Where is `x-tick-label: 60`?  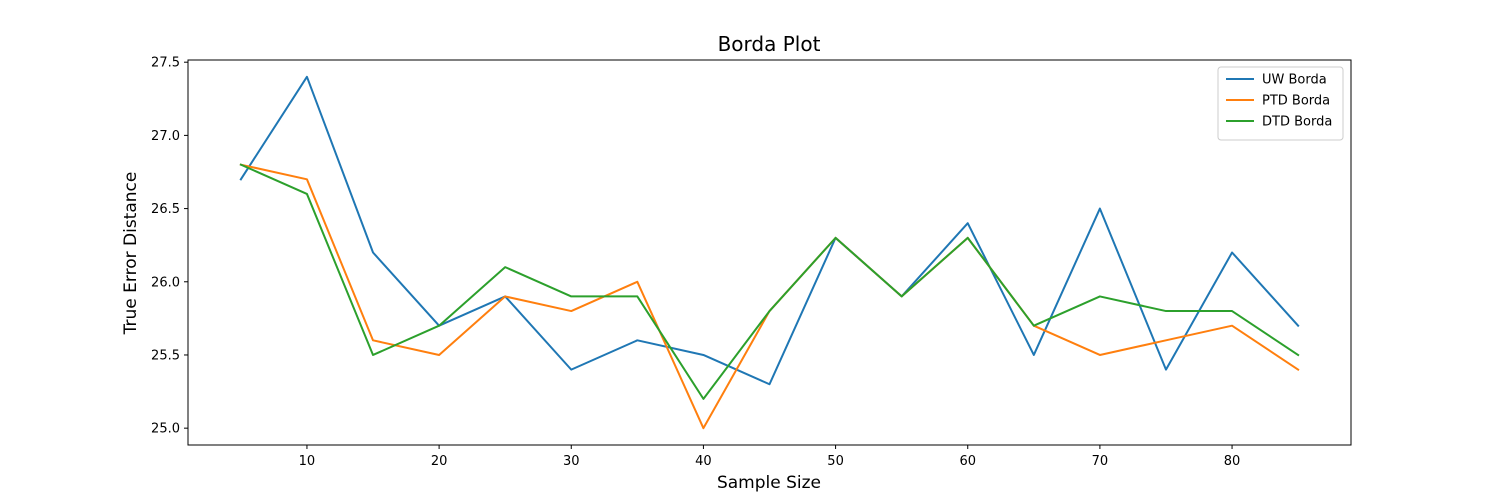
x-tick-label: 60 is located at coordinates (967, 461).